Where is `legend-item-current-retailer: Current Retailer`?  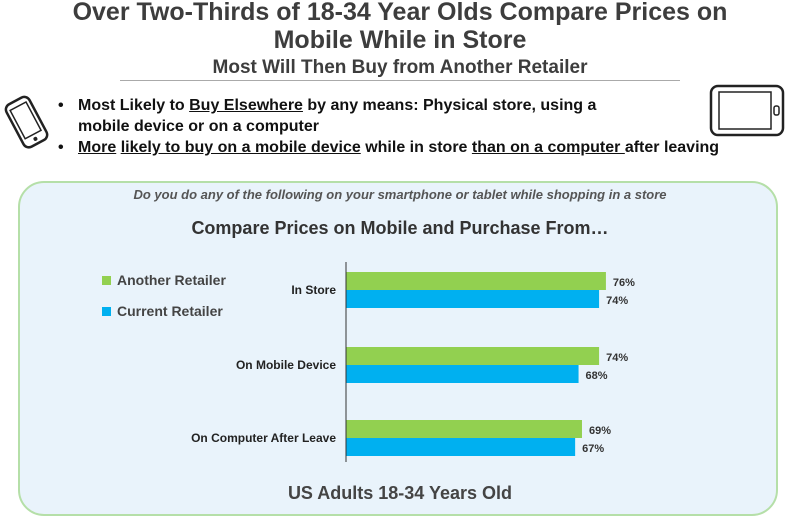
legend-item-current-retailer: Current Retailer is located at coordinates (162, 311).